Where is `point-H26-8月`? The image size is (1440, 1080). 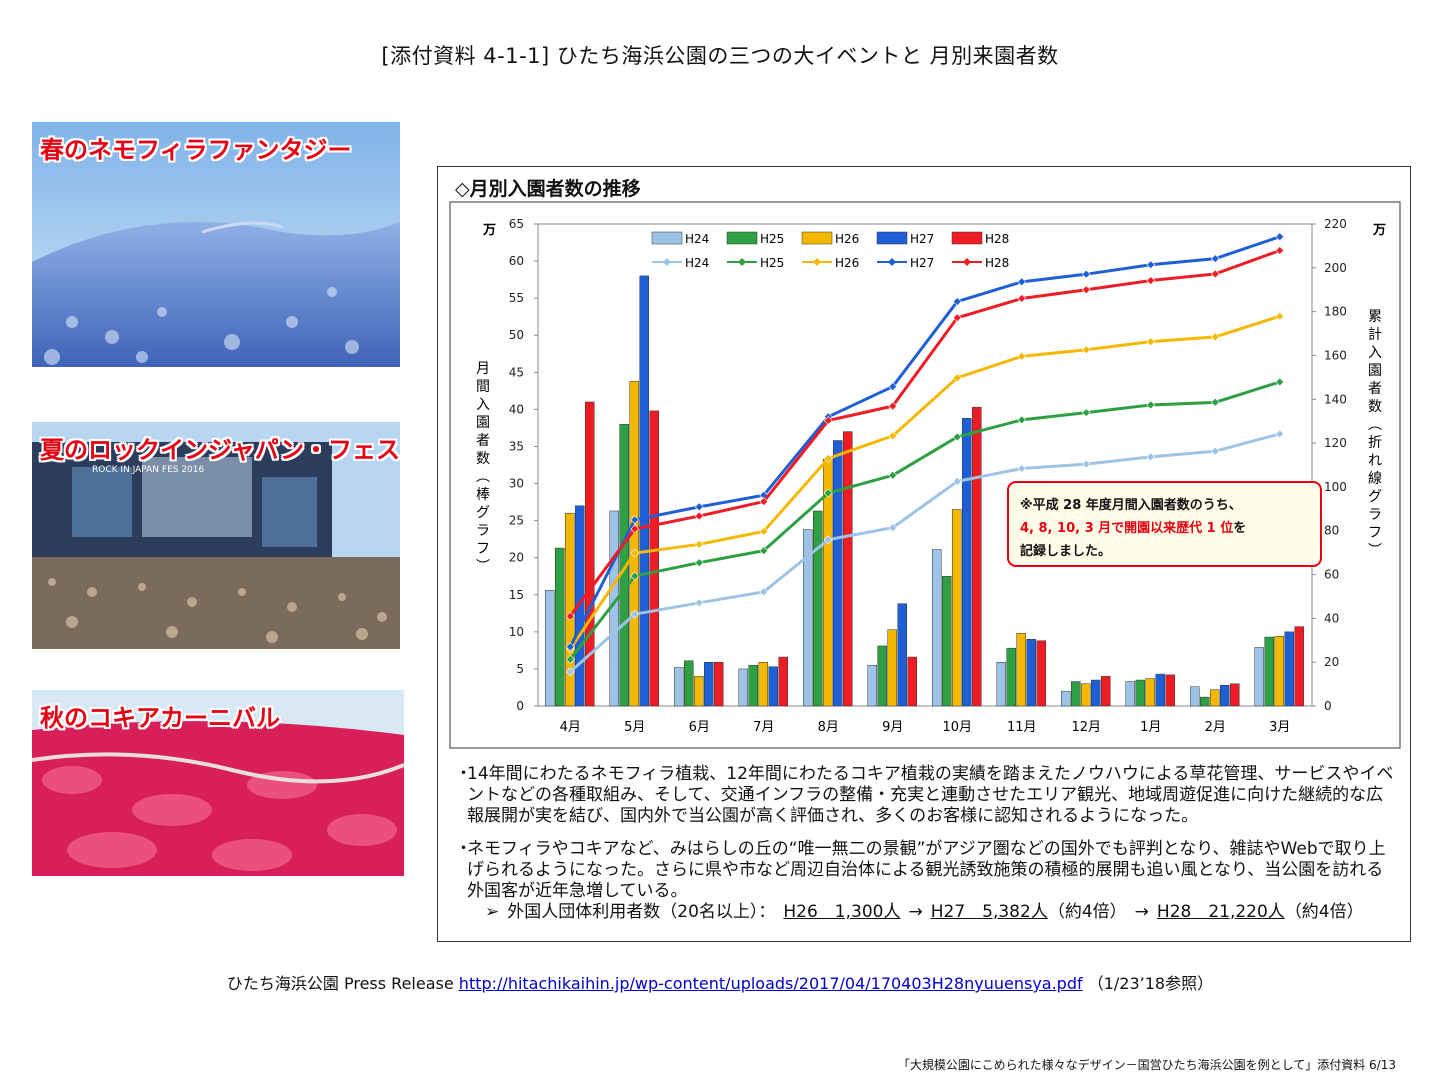 point-H26-8月 is located at coordinates (828, 458).